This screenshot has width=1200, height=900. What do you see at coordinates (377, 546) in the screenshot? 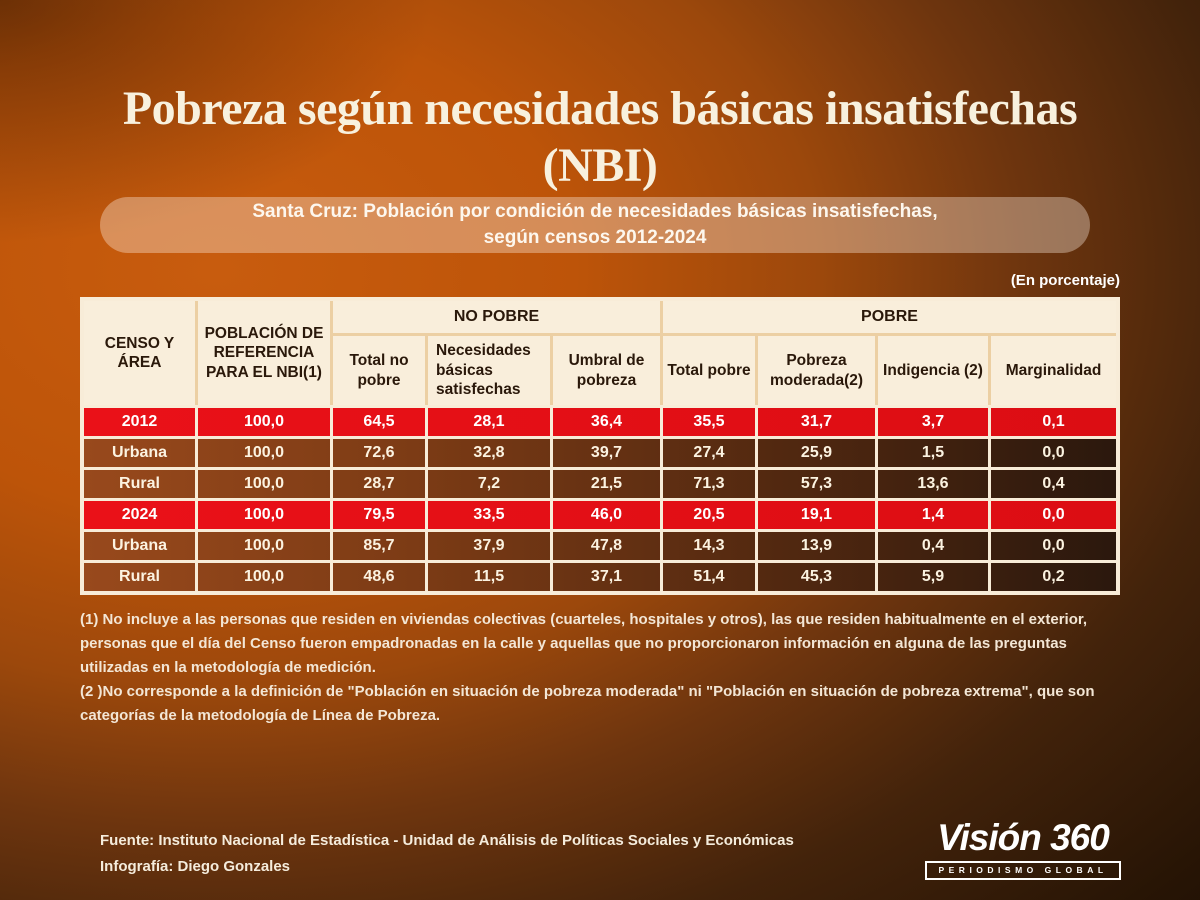
I see `table-cell: 85,7` at bounding box center [377, 546].